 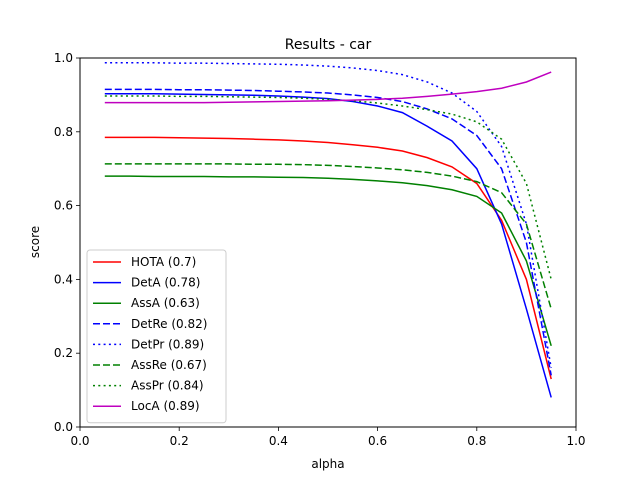 What do you see at coordinates (328, 45) in the screenshot?
I see `chart-title: Results - car` at bounding box center [328, 45].